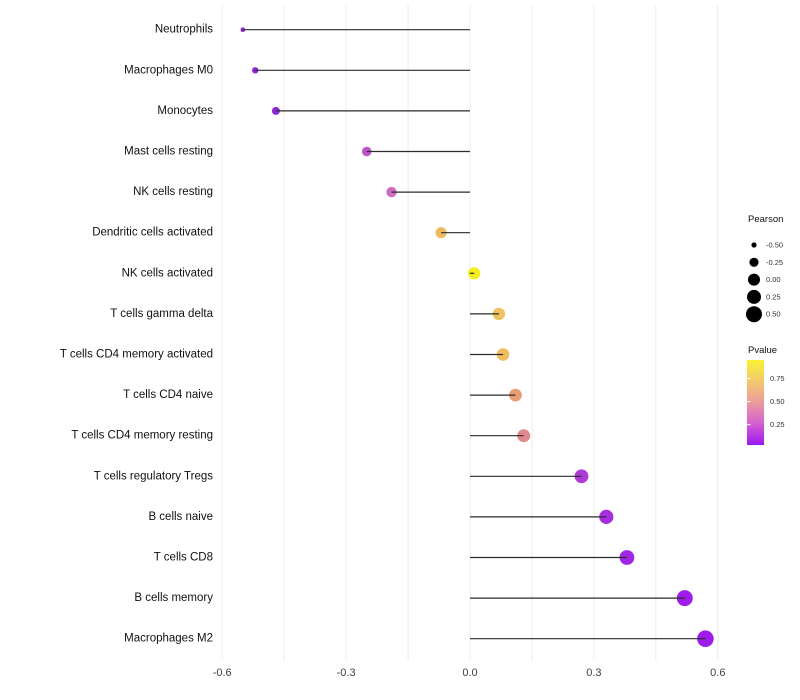 The image size is (800, 700). I want to click on legend-pearson-label: 0.50, so click(773, 314).